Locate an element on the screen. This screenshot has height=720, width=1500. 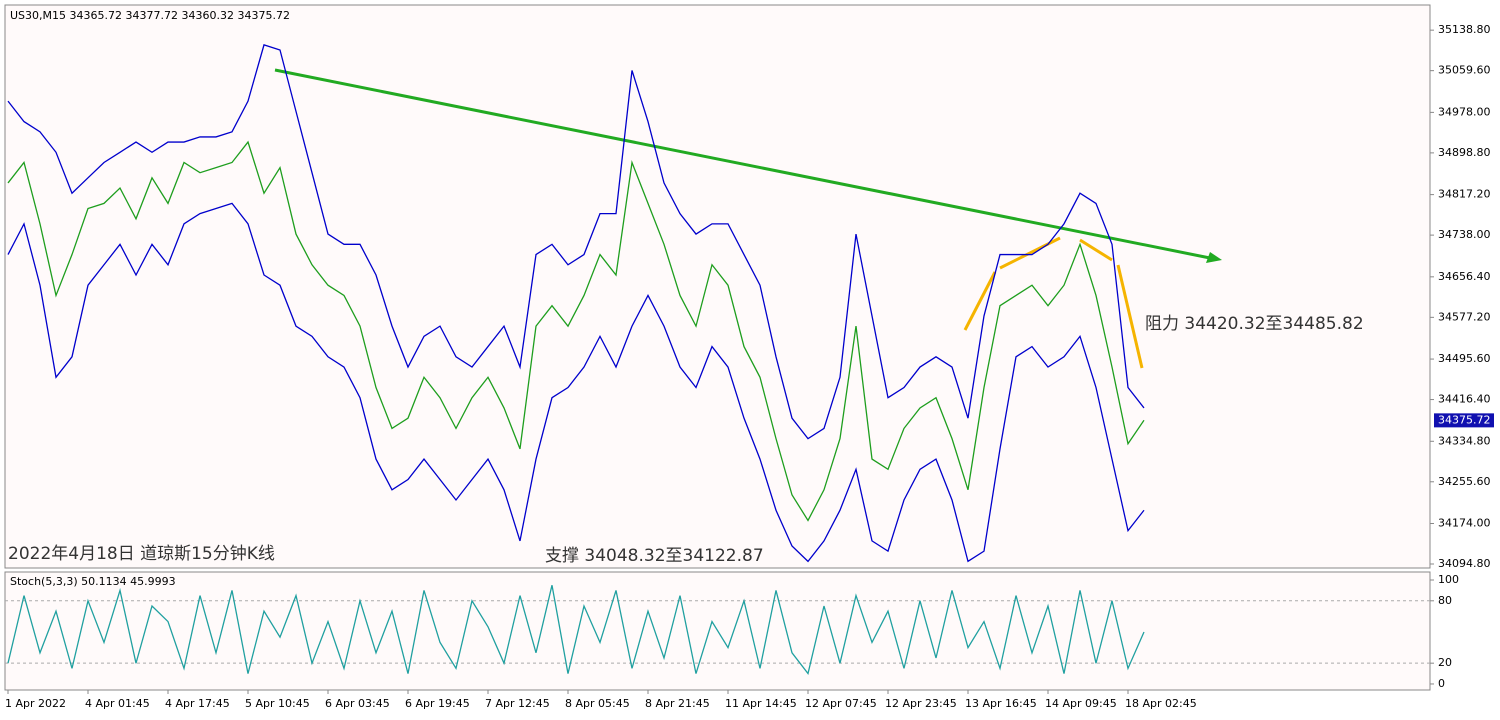
x-tick-label: 12 Apr 07:45 is located at coordinates (841, 703).